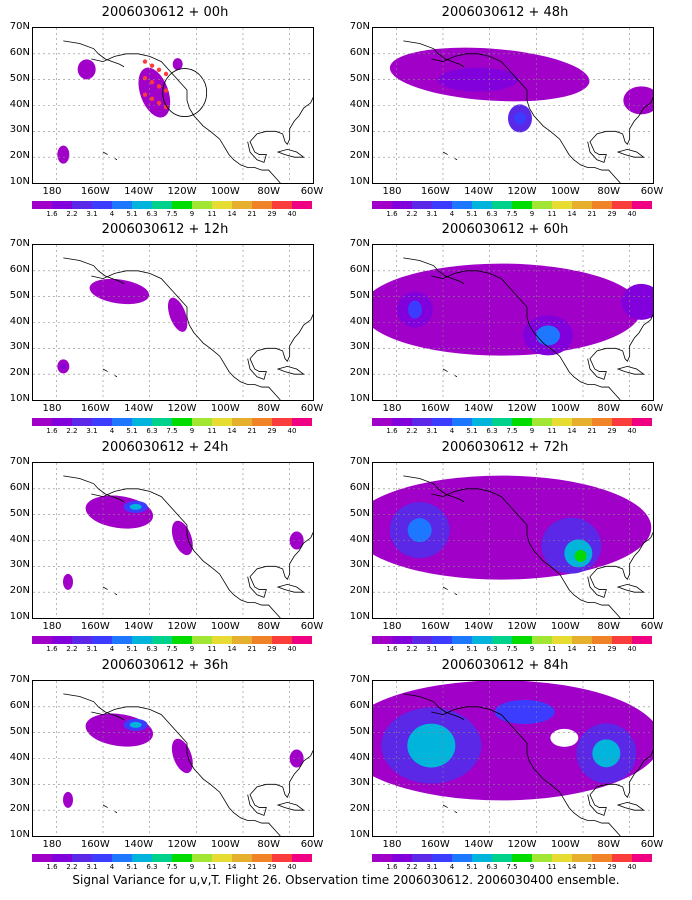  I want to click on y-axis-label: 60N, so click(359, 52).